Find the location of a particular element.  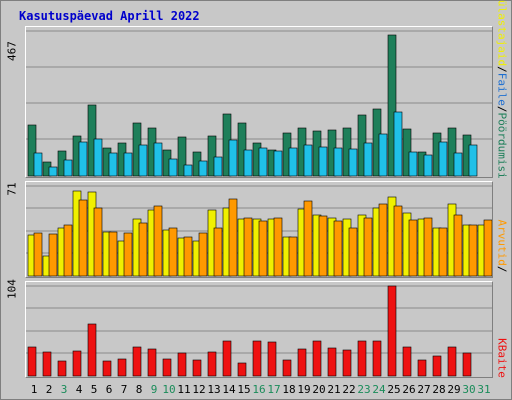

right-label-files: Faile is located at coordinates (502, 89).